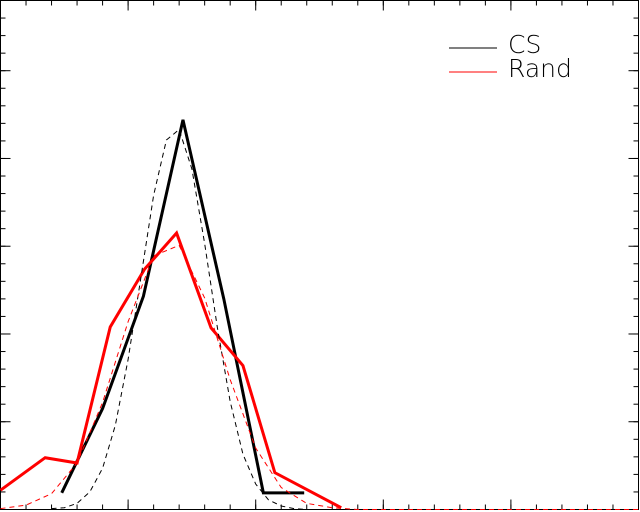 Image resolution: width=640 pixels, height=512 pixels. What do you see at coordinates (524, 44) in the screenshot?
I see `legend-label: CS` at bounding box center [524, 44].